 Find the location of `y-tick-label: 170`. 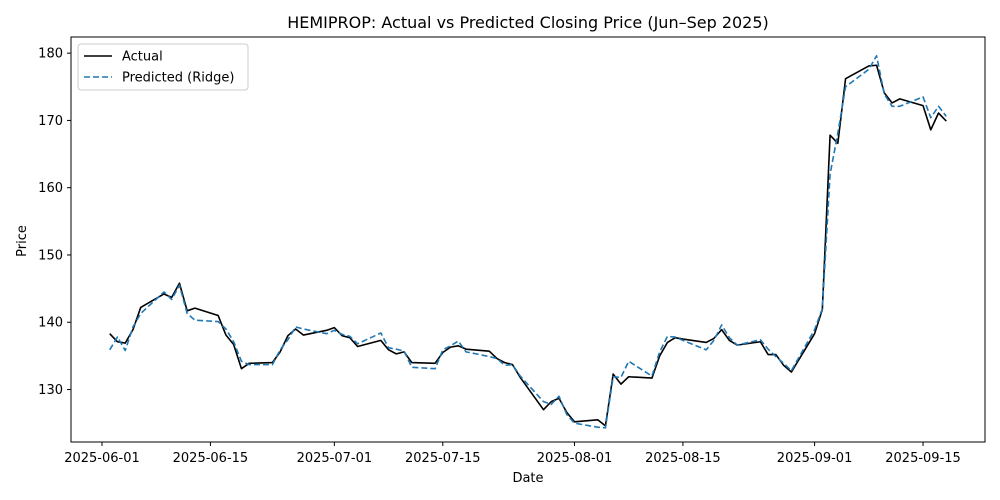

y-tick-label: 170 is located at coordinates (50, 121).